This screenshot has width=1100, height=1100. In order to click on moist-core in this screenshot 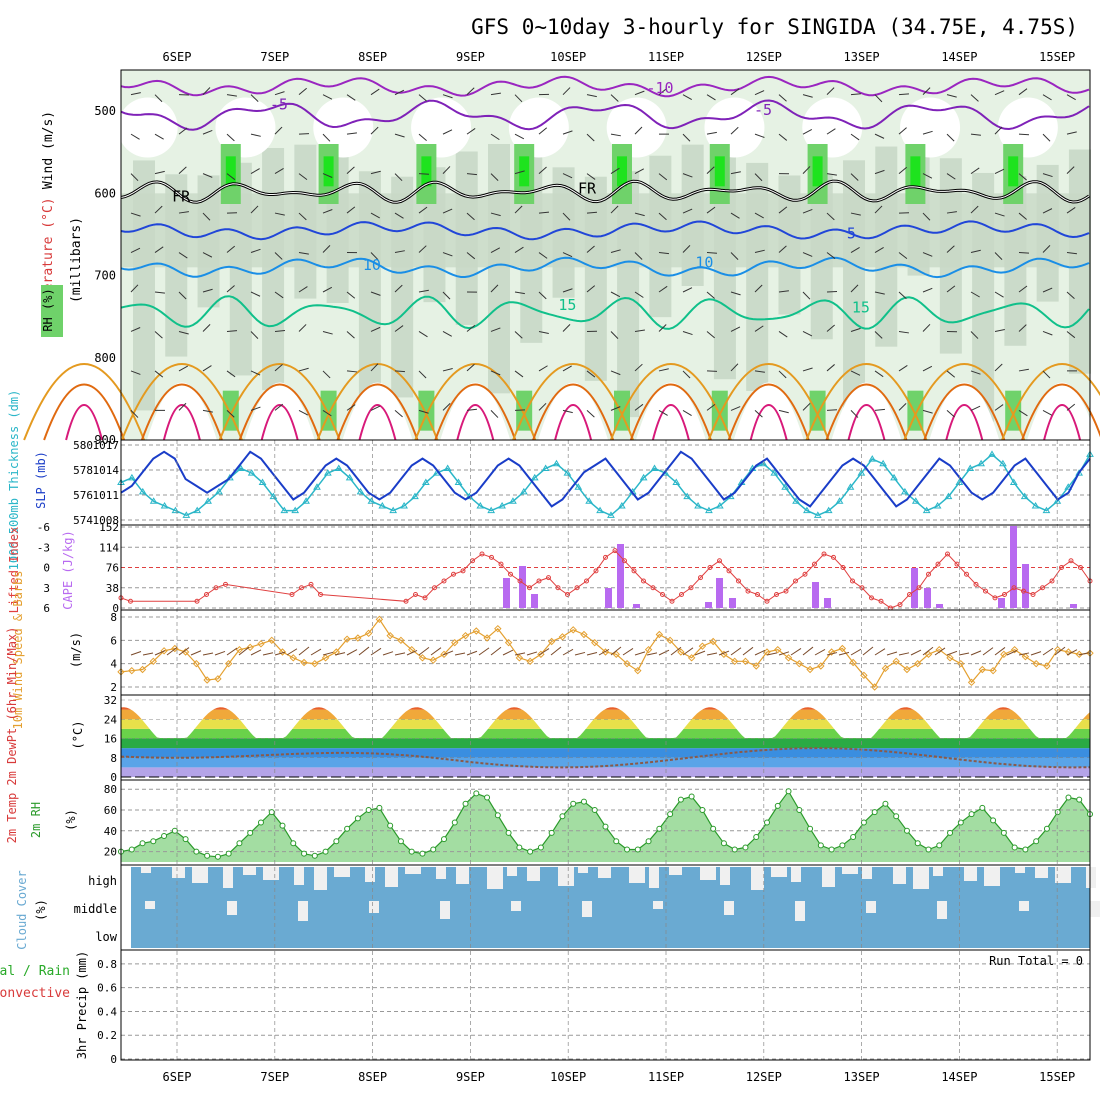, I will do `click(230, 171)`.